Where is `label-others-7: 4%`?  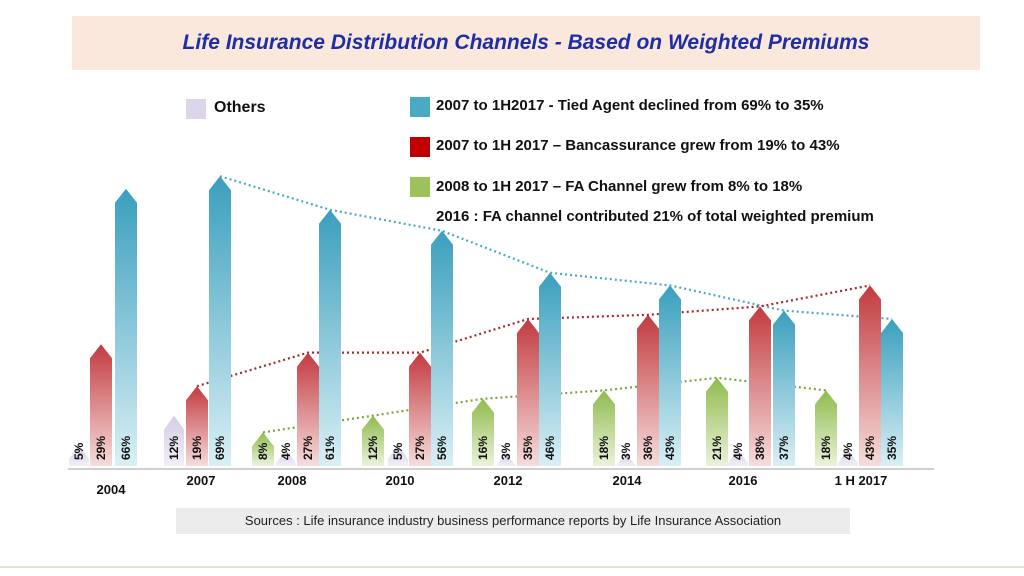 label-others-7: 4% is located at coordinates (848, 451).